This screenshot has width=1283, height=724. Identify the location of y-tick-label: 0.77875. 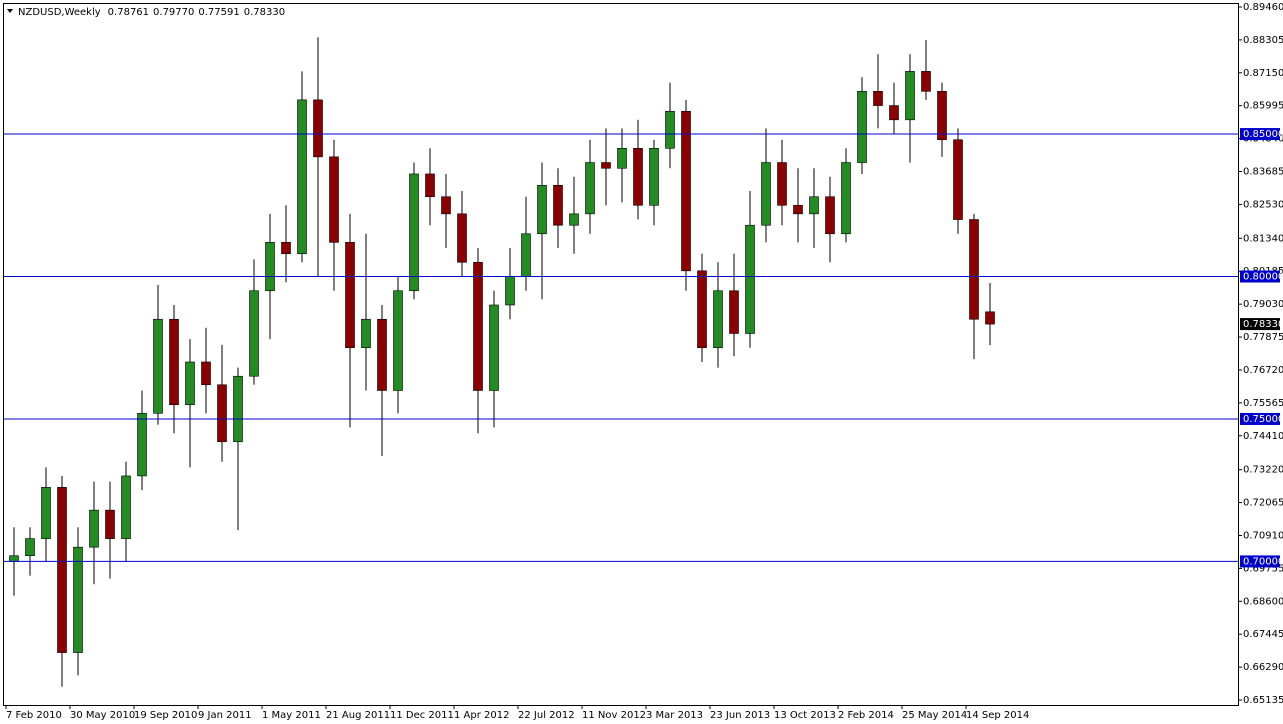
(1263, 337).